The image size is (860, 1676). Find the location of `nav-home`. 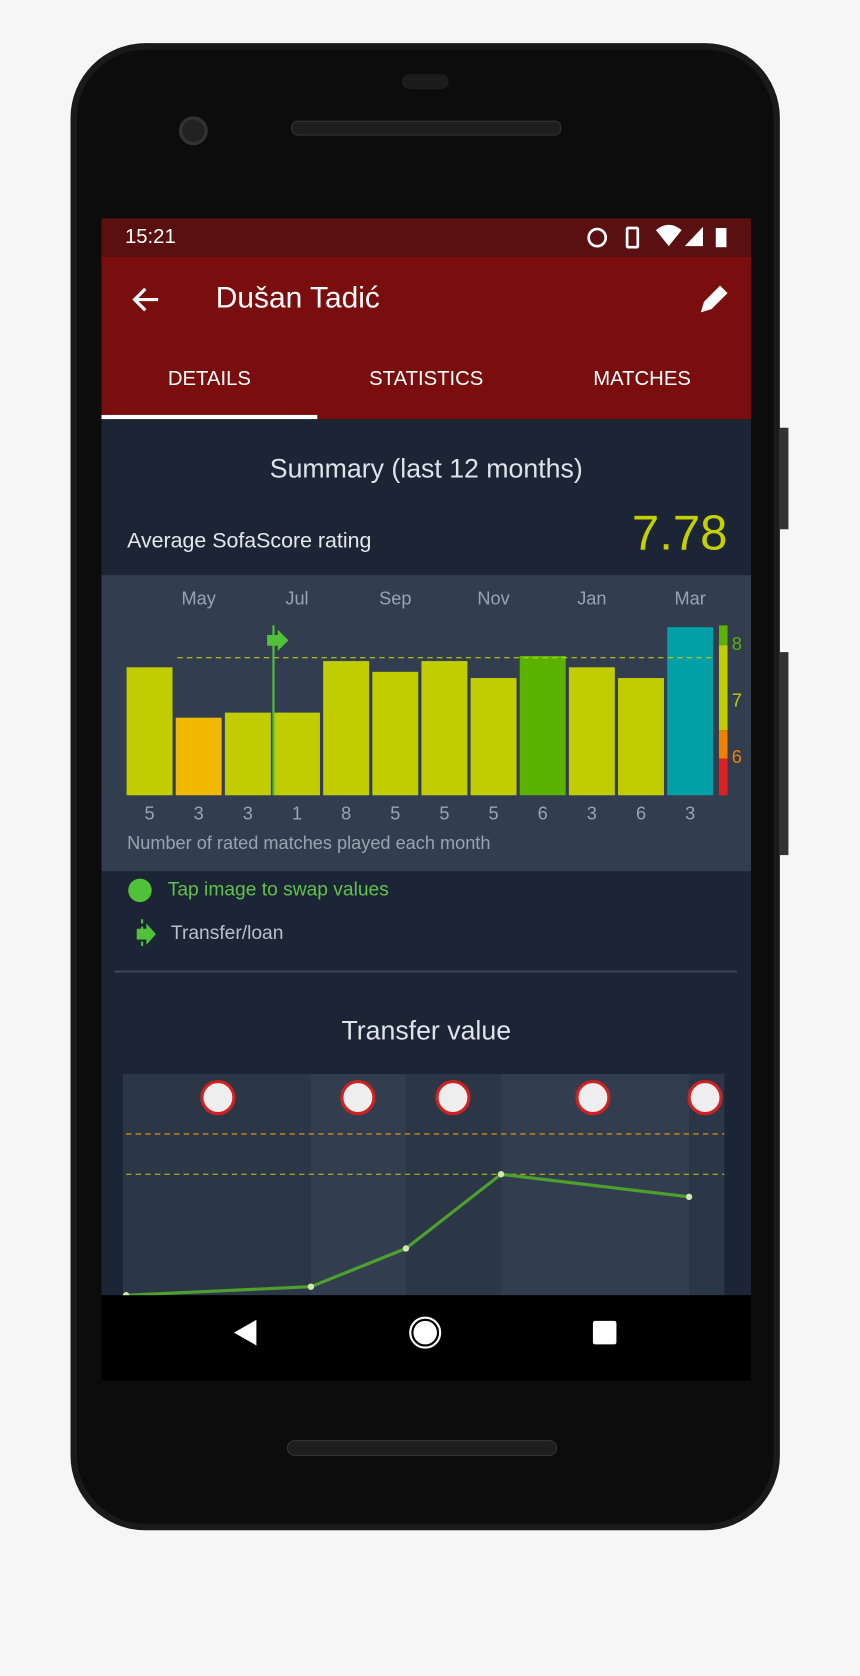

nav-home is located at coordinates (425, 1332).